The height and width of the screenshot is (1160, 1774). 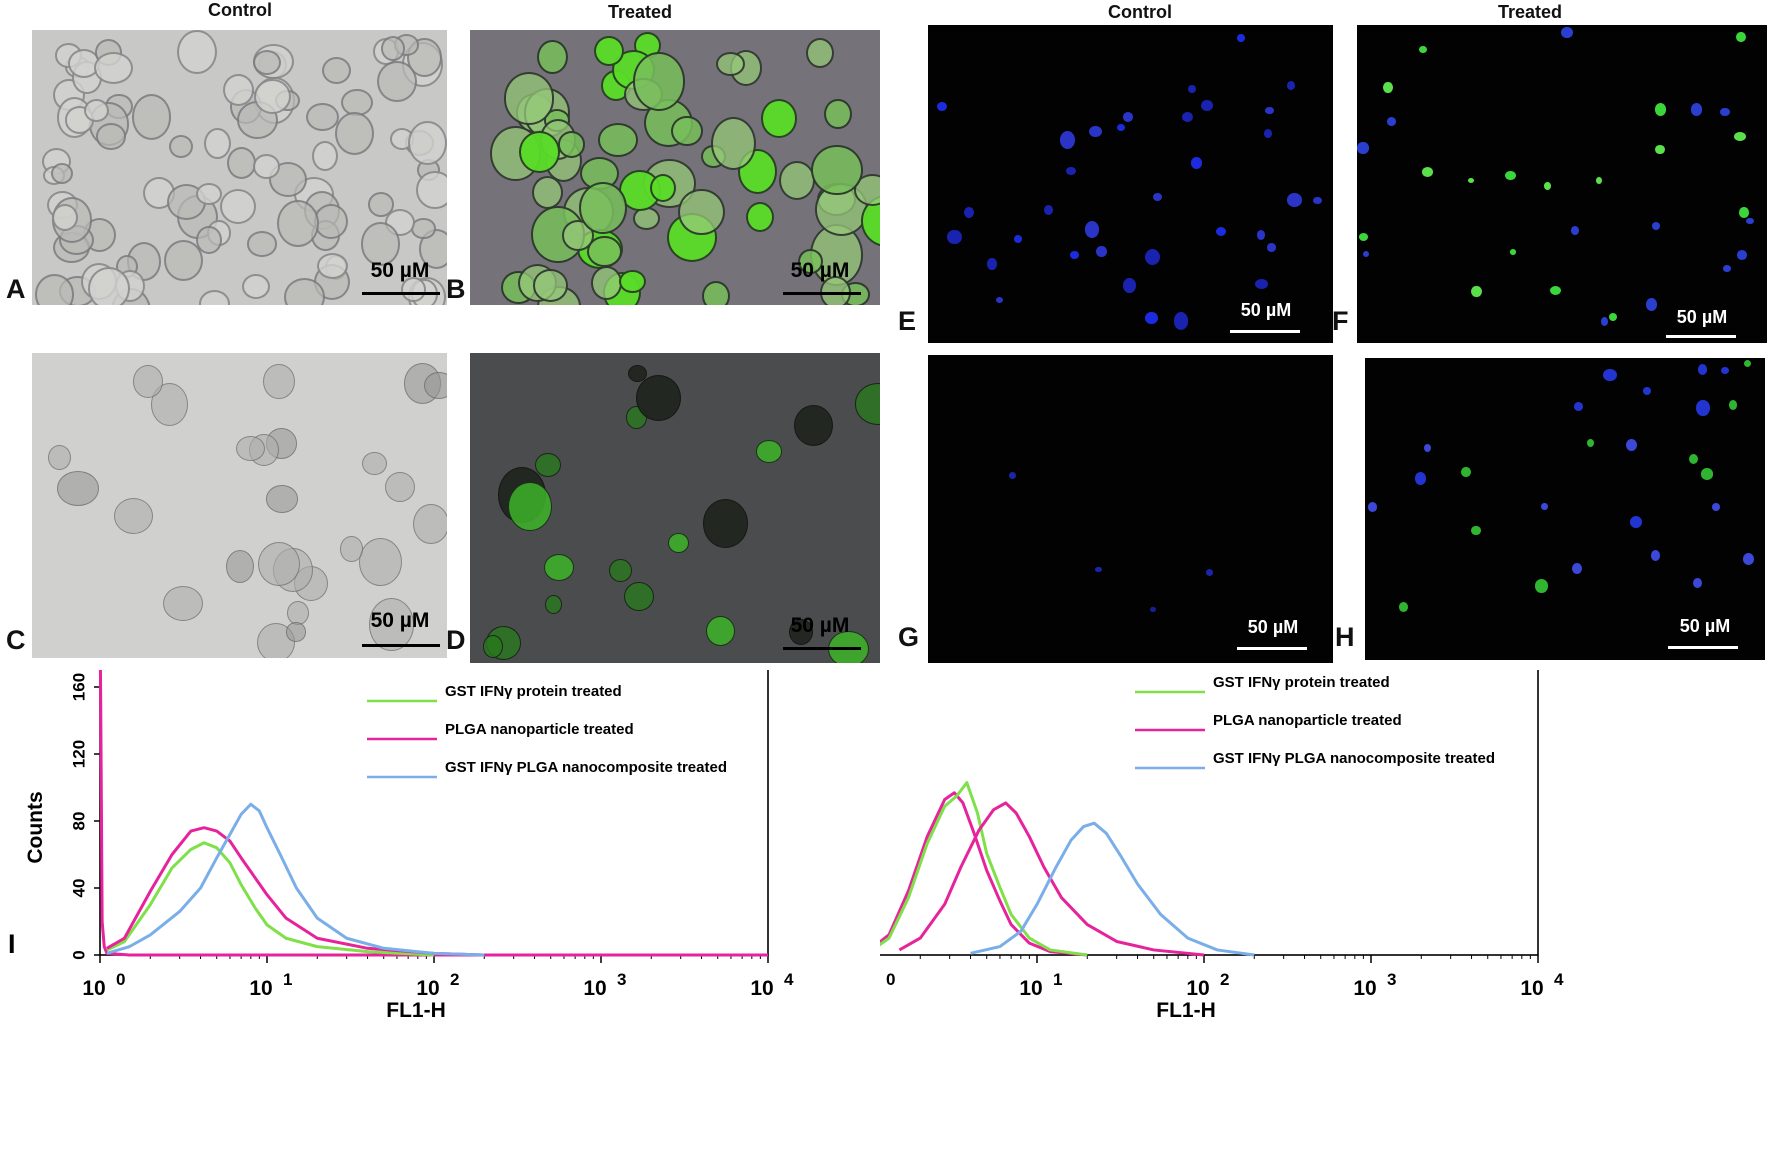 What do you see at coordinates (12, 944) in the screenshot?
I see `panel-letter: I` at bounding box center [12, 944].